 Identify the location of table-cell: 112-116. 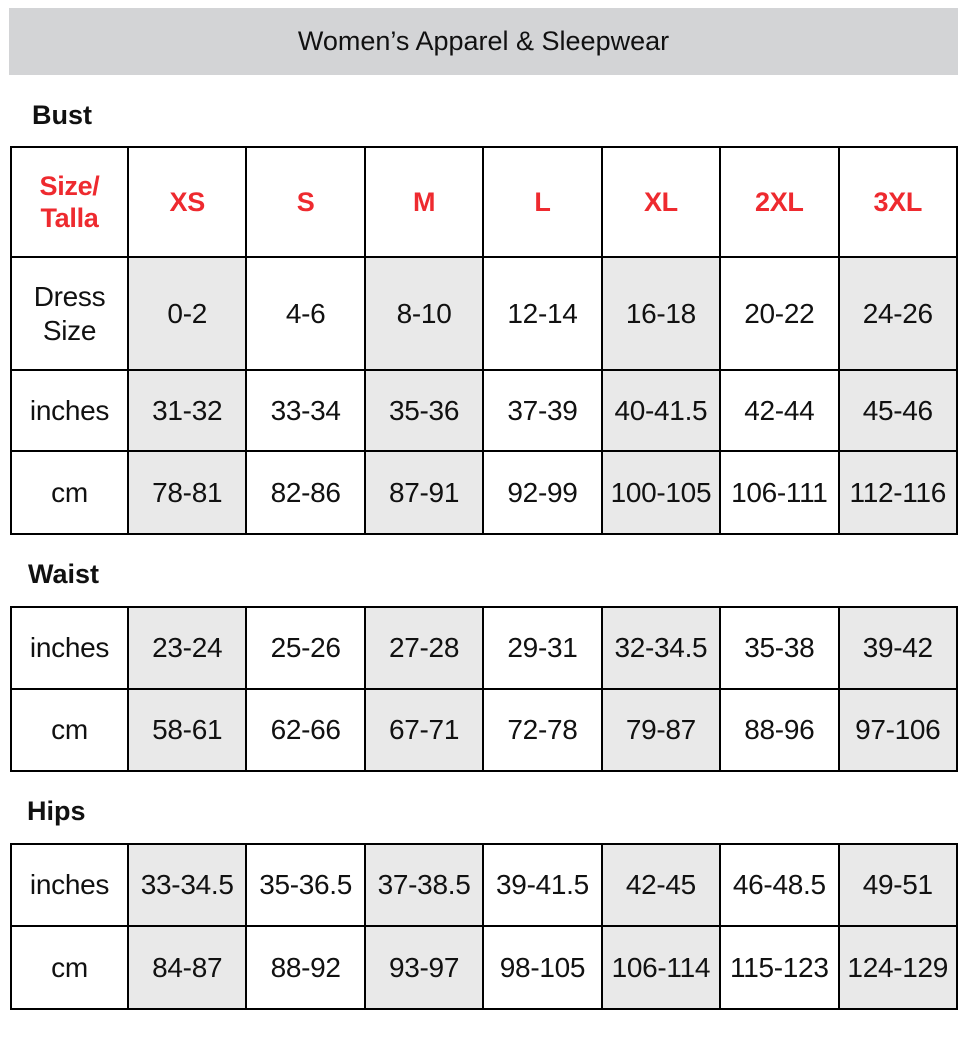
(898, 492).